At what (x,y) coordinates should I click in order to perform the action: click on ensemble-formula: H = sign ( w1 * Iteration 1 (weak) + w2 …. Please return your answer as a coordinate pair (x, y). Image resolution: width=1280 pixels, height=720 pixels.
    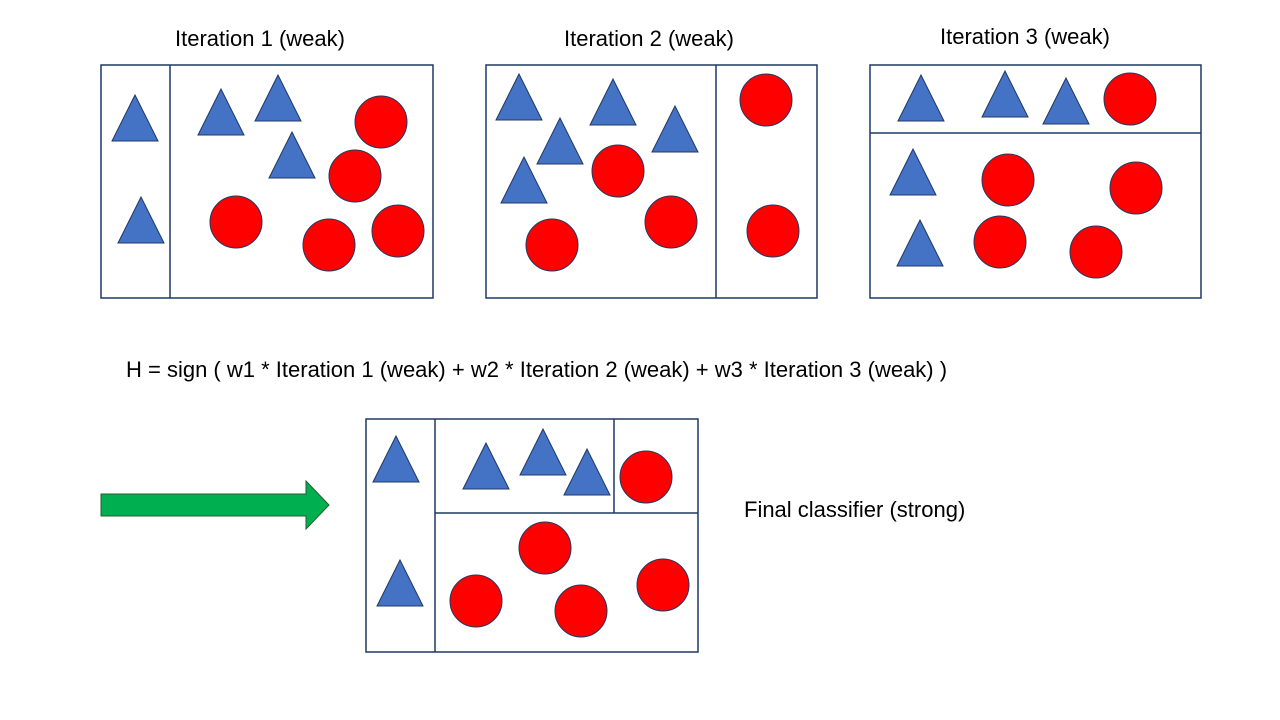
    Looking at the image, I should click on (537, 369).